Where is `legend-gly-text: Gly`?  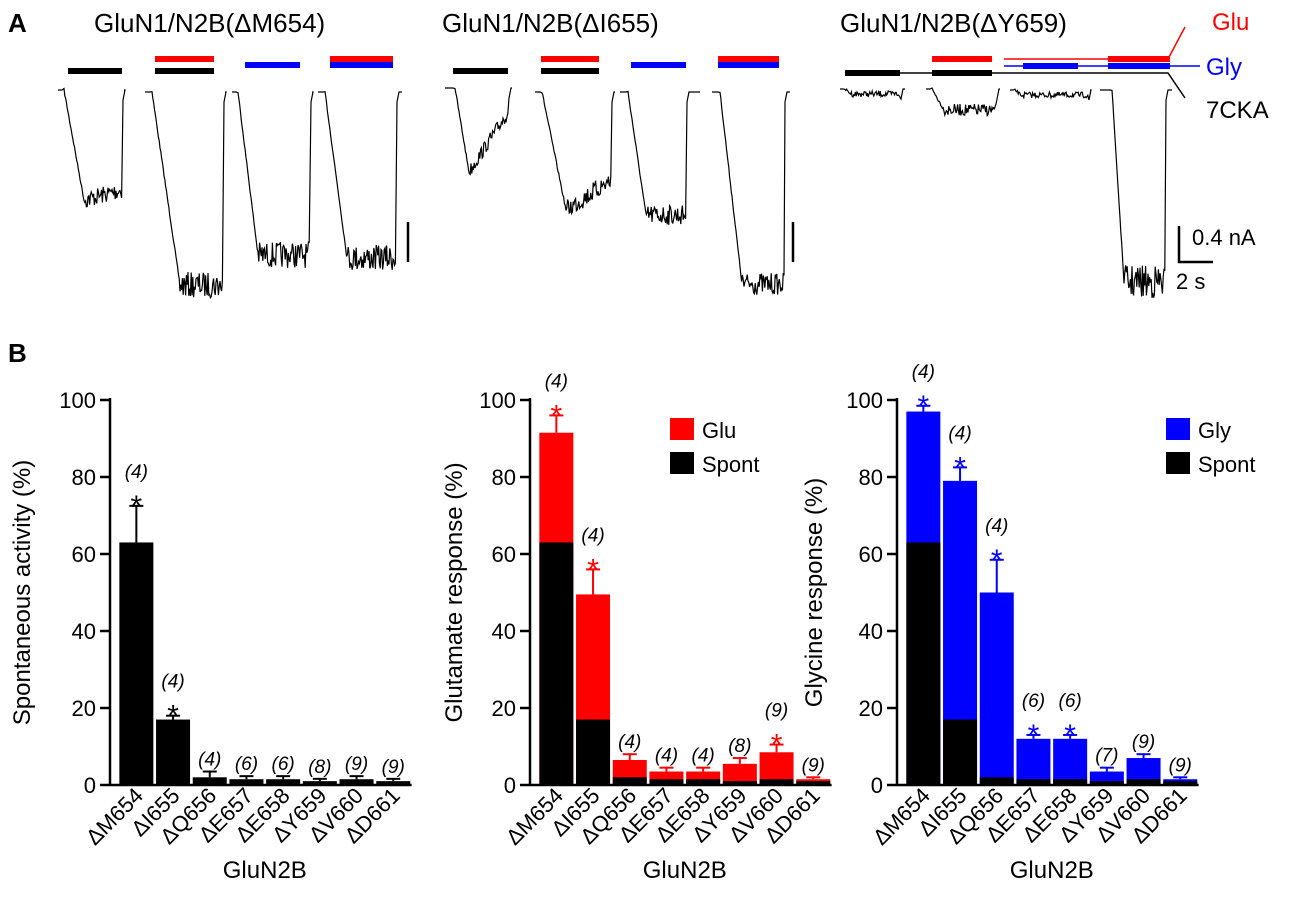 legend-gly-text: Gly is located at coordinates (1224, 67).